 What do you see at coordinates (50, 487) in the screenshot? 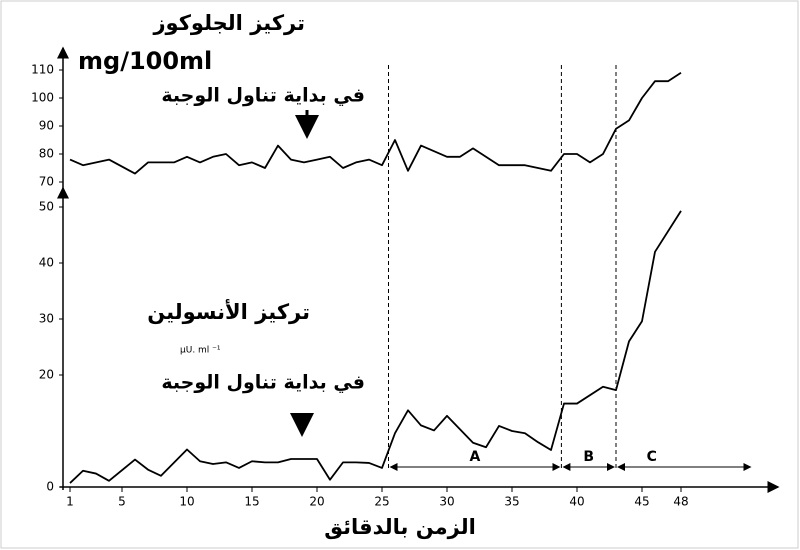
I see `y-tick-label: 0` at bounding box center [50, 487].